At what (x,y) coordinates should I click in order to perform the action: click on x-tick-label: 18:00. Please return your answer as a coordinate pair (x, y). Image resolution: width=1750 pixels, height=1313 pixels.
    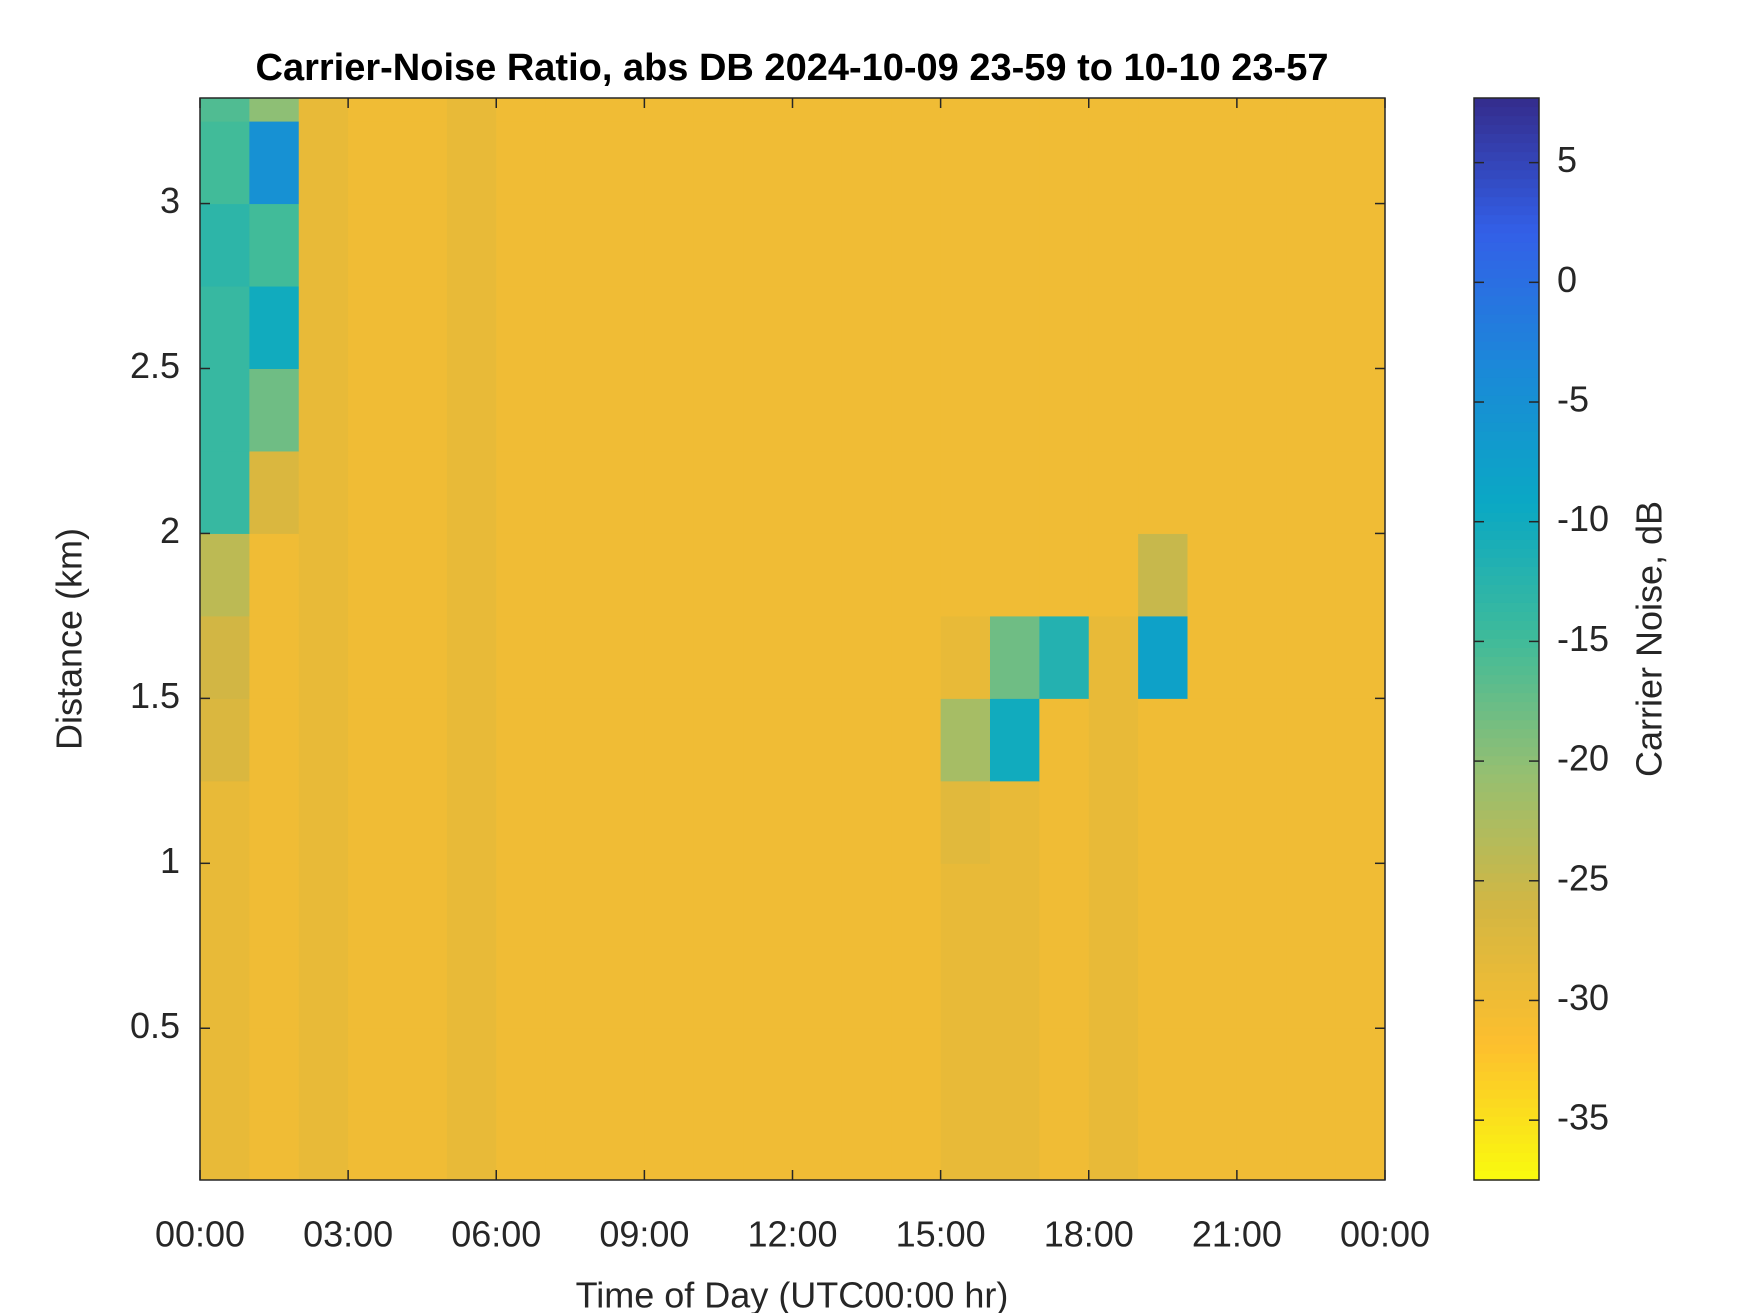
    Looking at the image, I should click on (1089, 1234).